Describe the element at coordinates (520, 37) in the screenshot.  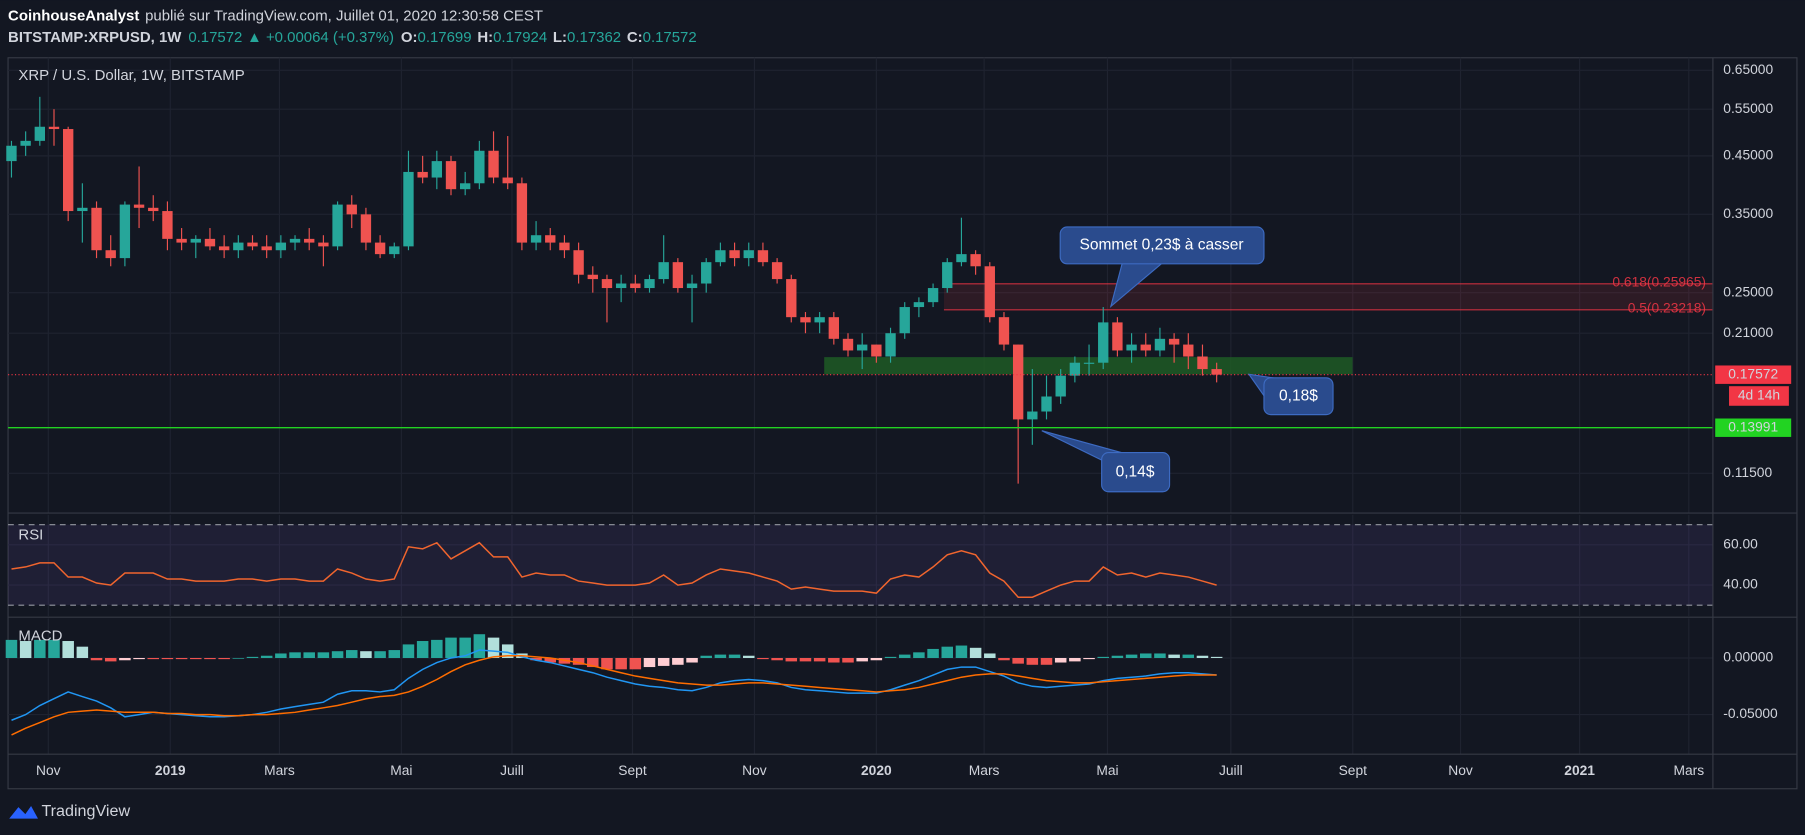
I see `ohlc-value: 0.17924` at that location.